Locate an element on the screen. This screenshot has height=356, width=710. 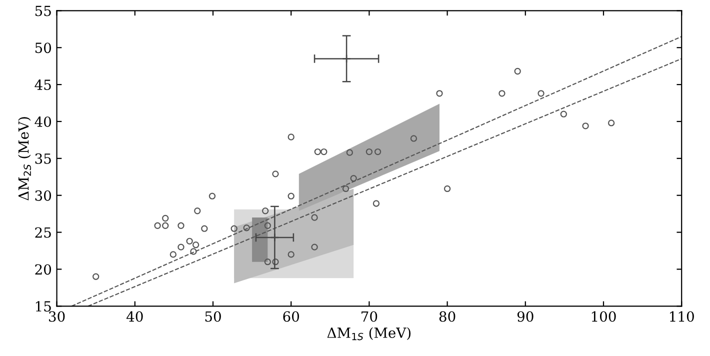
x-tick-label: 100 is located at coordinates (604, 316).